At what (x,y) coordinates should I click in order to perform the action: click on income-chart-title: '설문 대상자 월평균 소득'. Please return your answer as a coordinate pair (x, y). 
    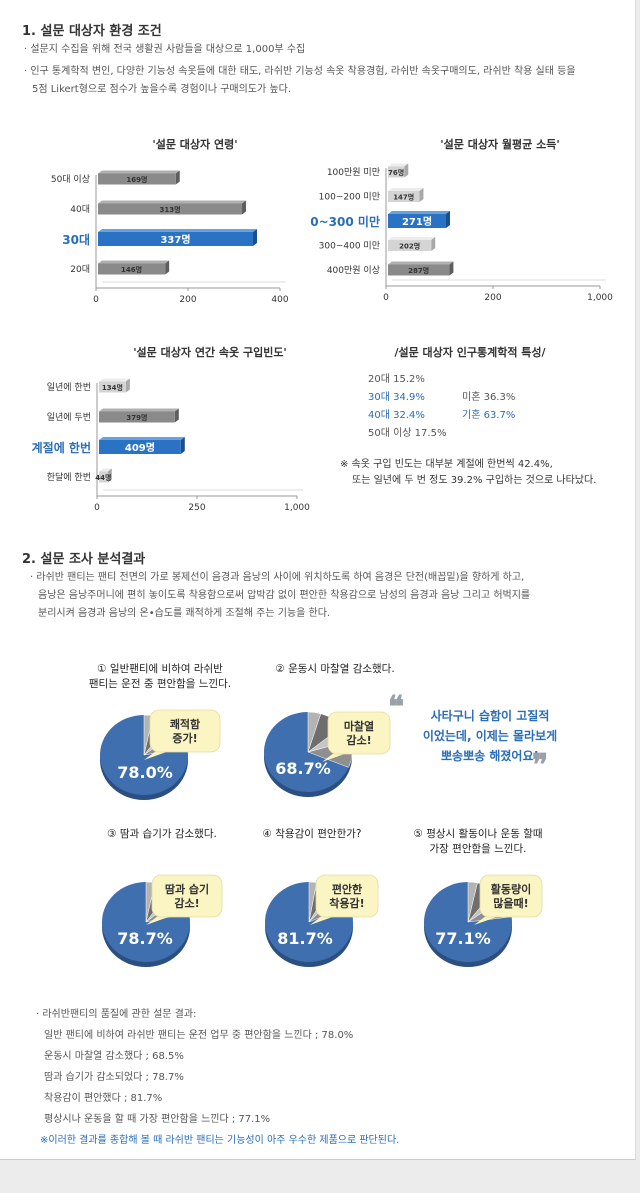
    Looking at the image, I should click on (500, 144).